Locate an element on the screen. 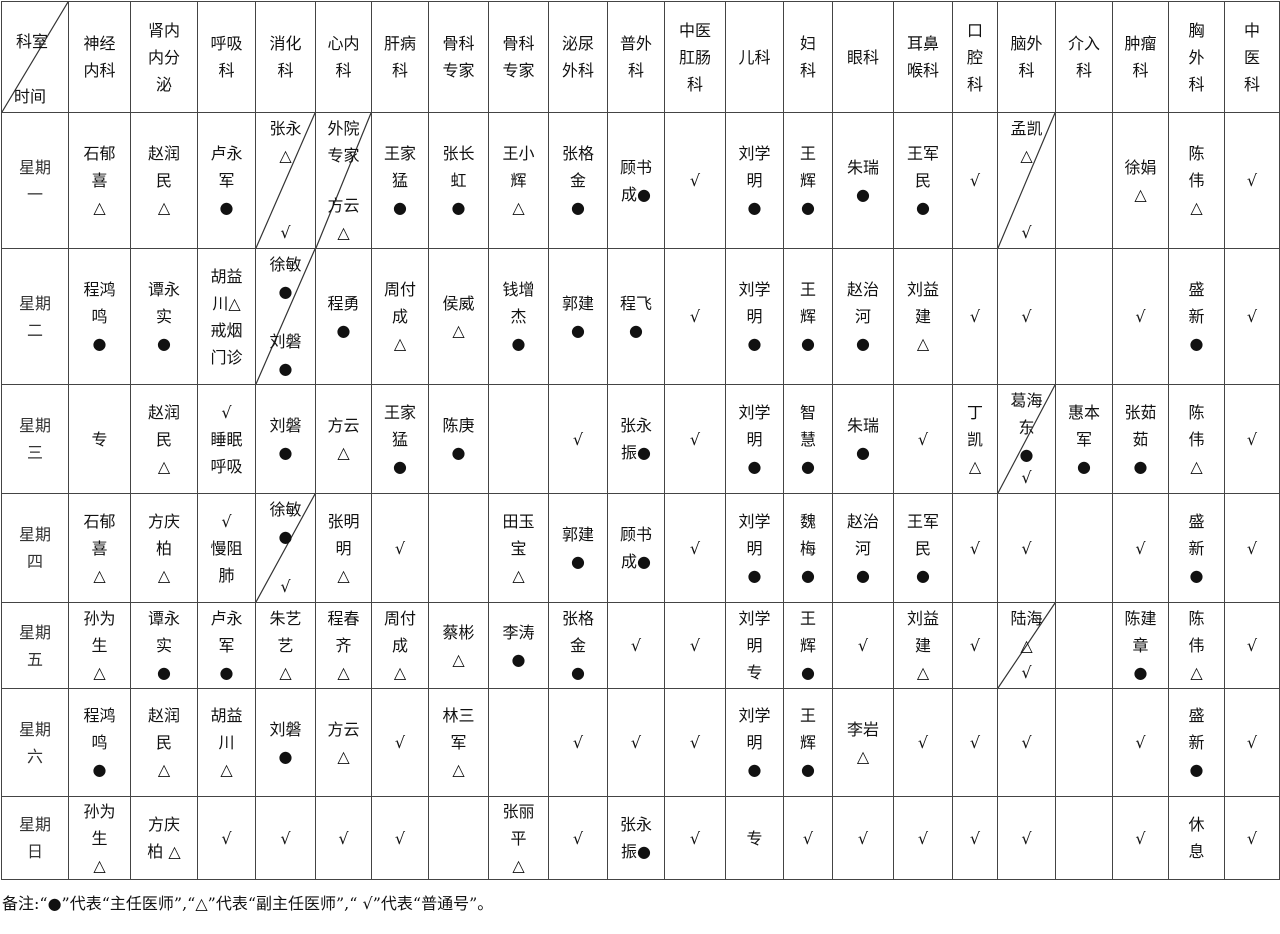  department-header: 妇 科 is located at coordinates (808, 57).